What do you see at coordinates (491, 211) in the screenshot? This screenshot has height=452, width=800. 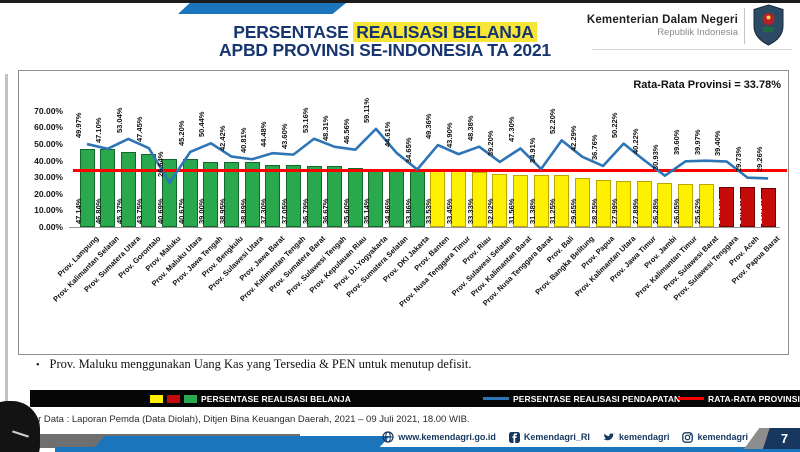 I see `bar-value-label: 32.02%` at bounding box center [491, 211].